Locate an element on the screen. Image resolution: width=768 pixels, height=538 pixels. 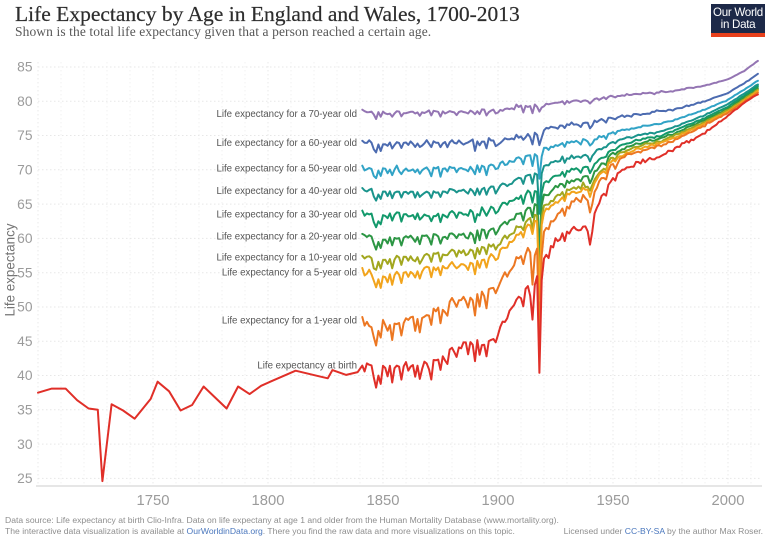
svg-text: 45 is located at coordinates (25, 341).